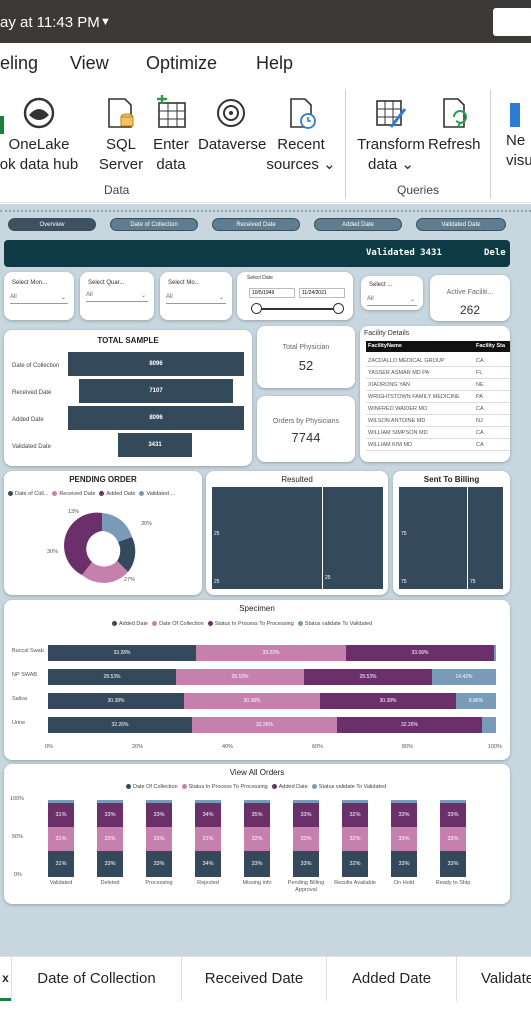  Describe the element at coordinates (433, 538) in the screenshot. I see `treemap-tile: 75 75` at that location.